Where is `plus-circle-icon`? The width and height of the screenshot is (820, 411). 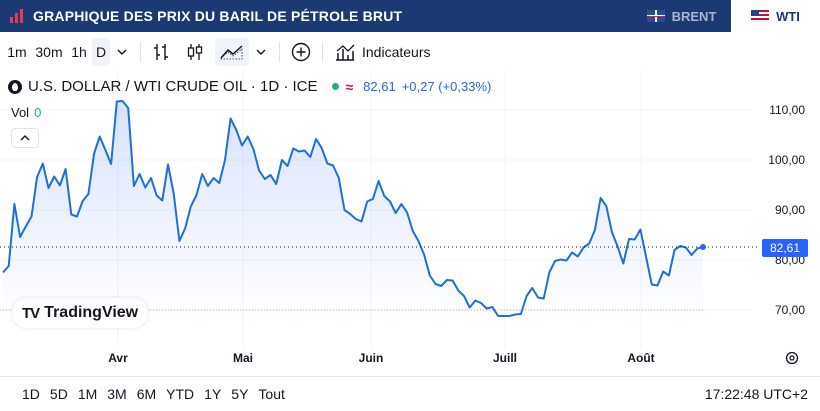
plus-circle-icon is located at coordinates (301, 52).